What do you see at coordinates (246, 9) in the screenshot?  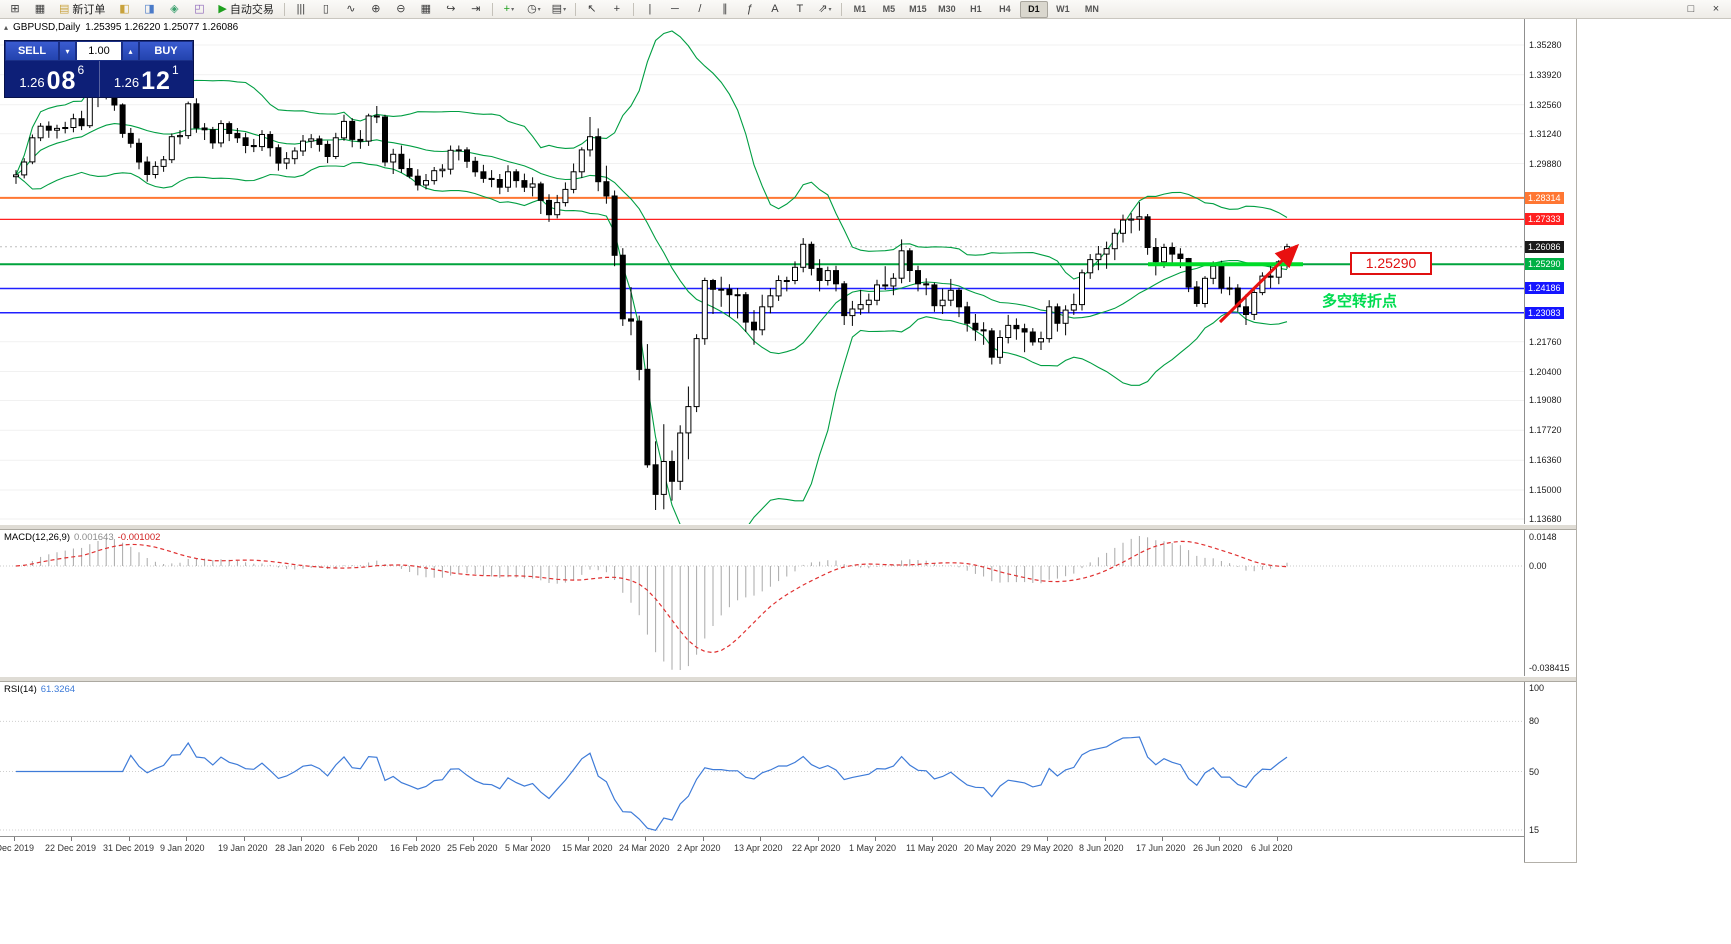 I see `auto-trading-button: ▶ 自动交易` at bounding box center [246, 9].